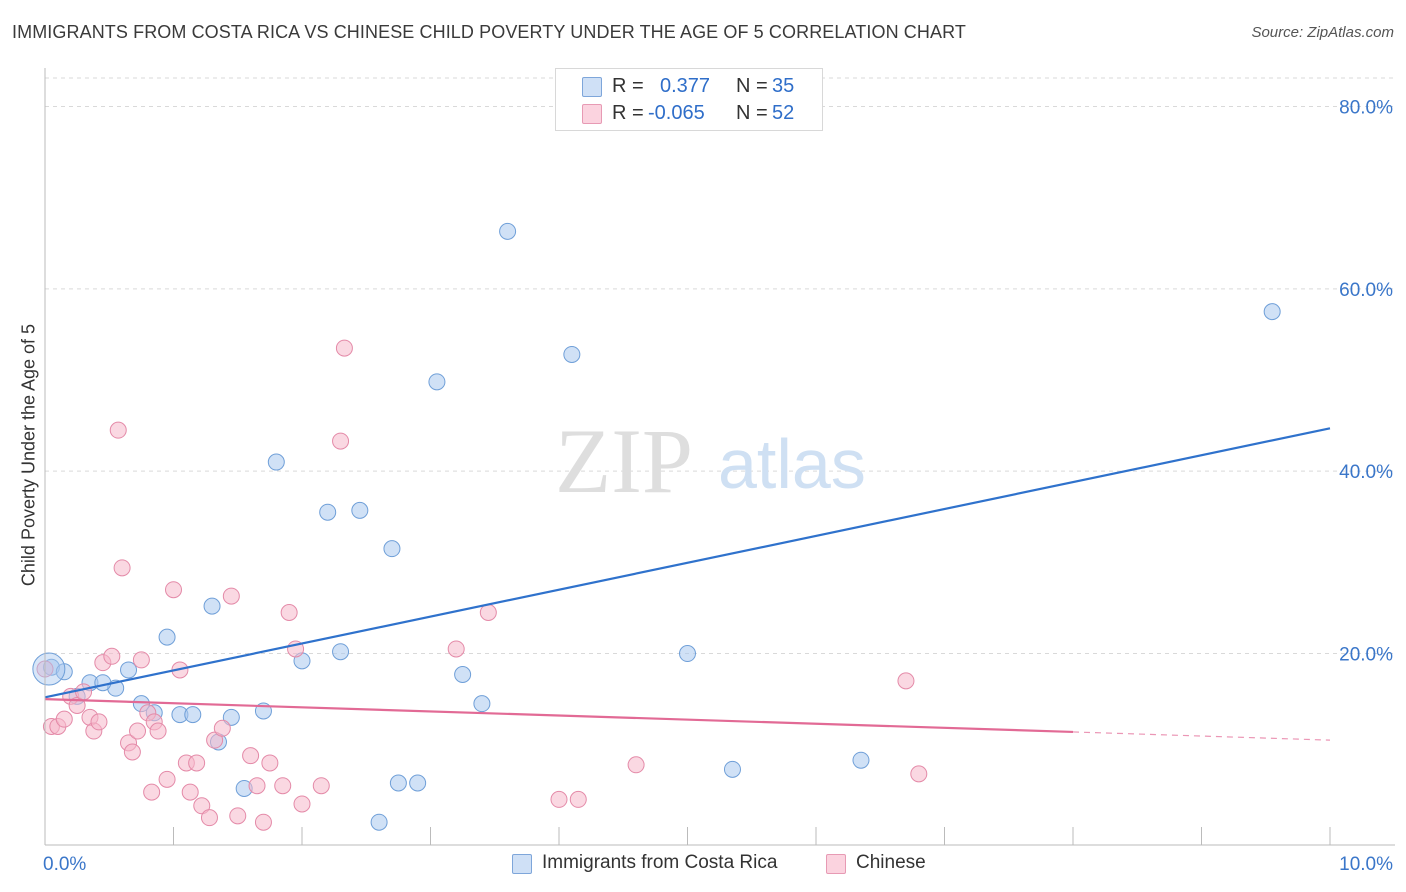 The image size is (1406, 892). I want to click on bottom-legend-label: Immigrants from Costa Rica, so click(660, 862).